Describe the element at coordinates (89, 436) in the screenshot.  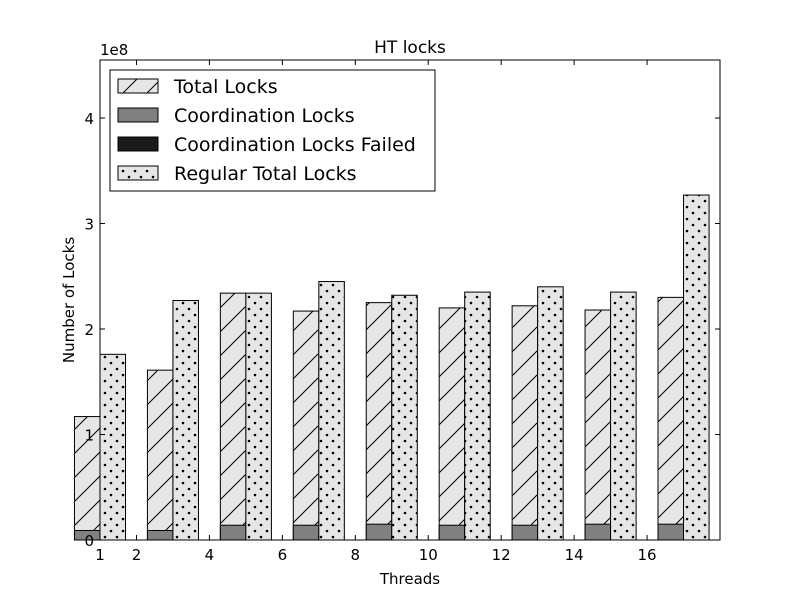
I see `y-tick-label-1: 1` at that location.